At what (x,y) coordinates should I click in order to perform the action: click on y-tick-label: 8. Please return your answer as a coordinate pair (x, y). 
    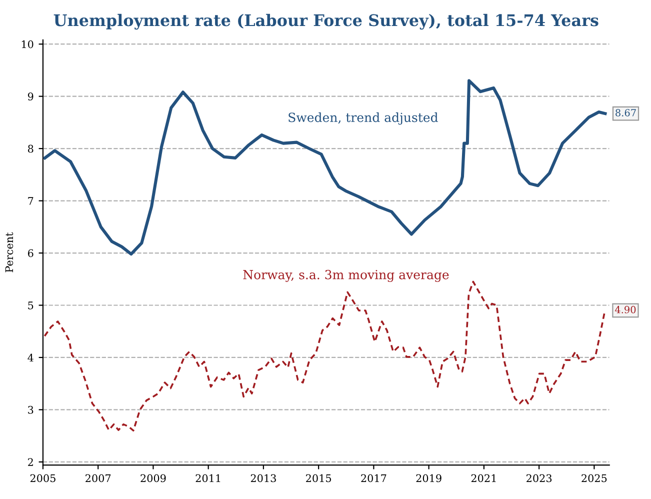
    Looking at the image, I should click on (31, 148).